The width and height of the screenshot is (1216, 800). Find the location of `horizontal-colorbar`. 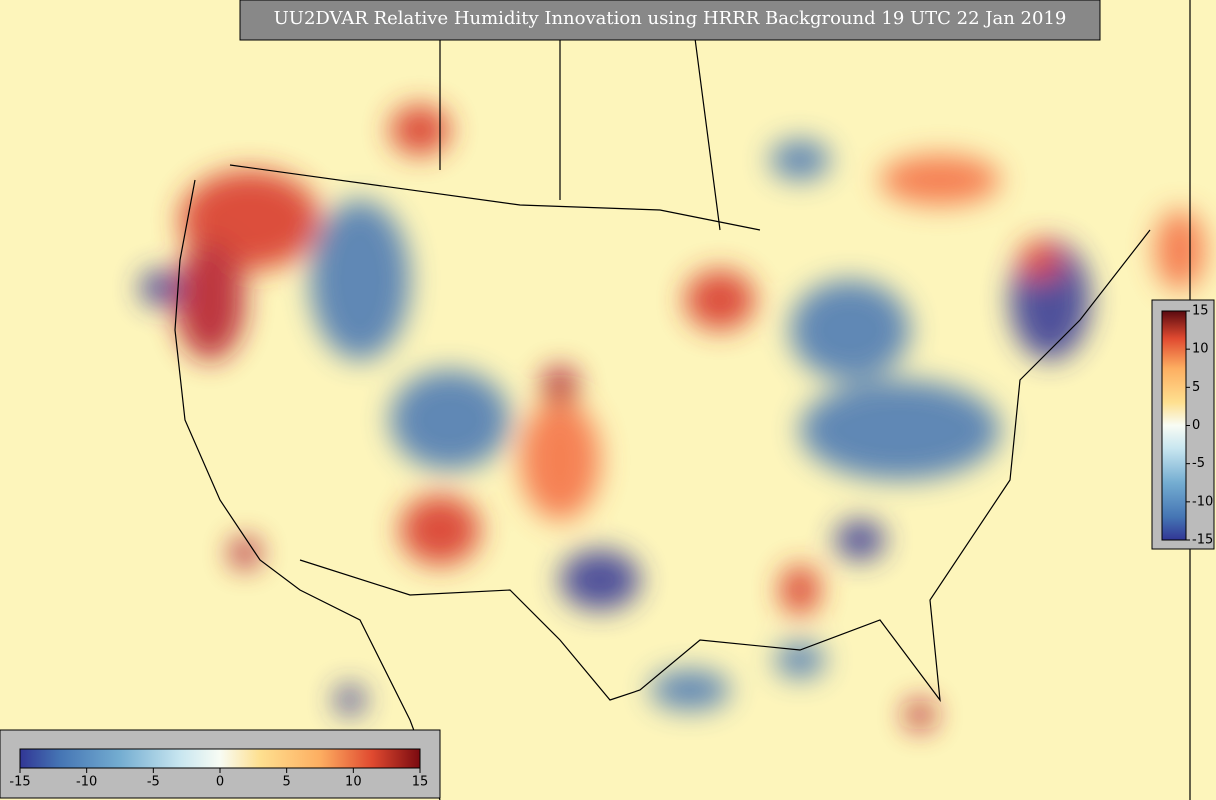

horizontal-colorbar is located at coordinates (220, 758).